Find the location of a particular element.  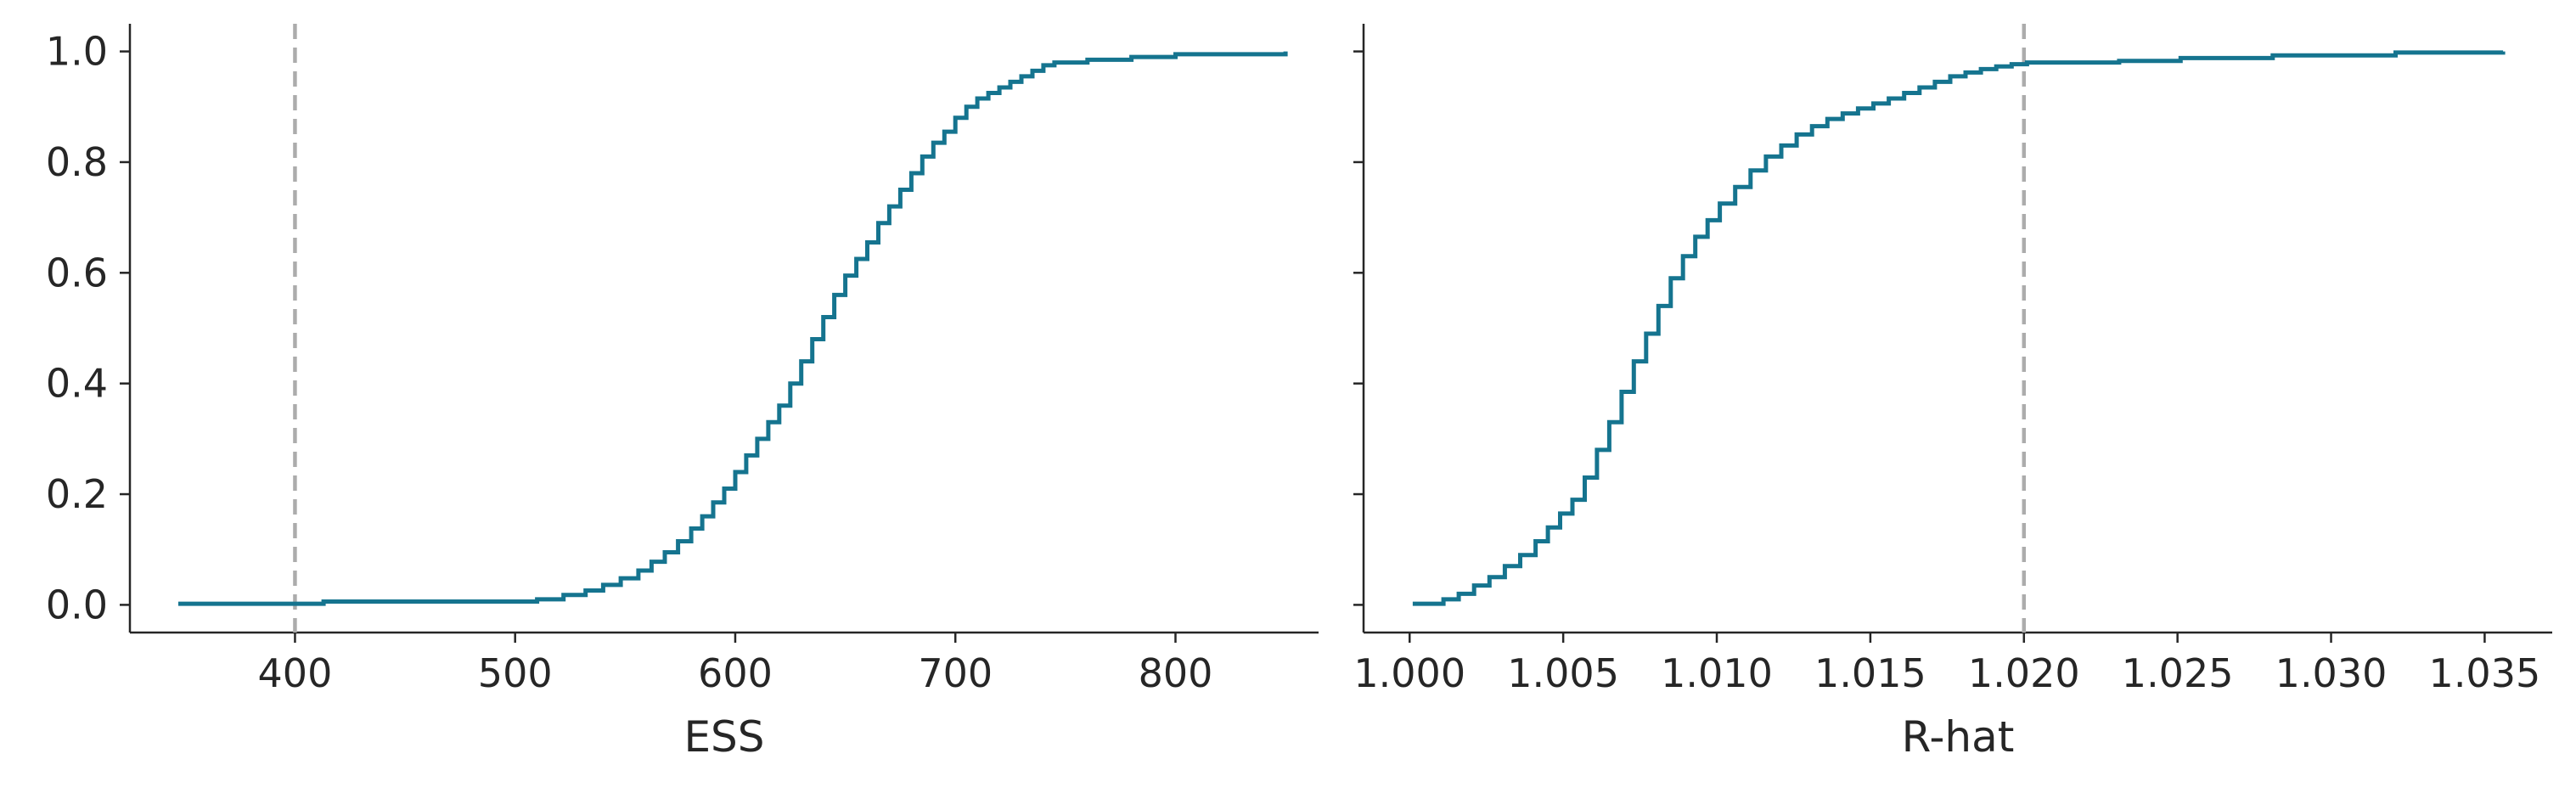

rhat-x-tick-label: 1.010 is located at coordinates (1717, 673).